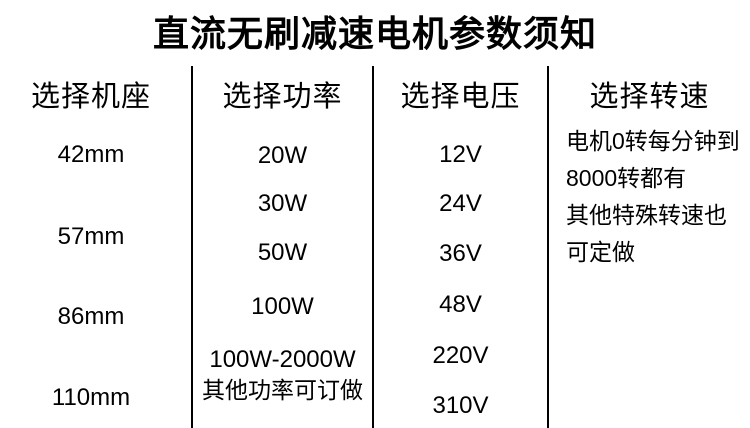 The height and width of the screenshot is (428, 750). I want to click on table-cell-voltage-310v: 310V, so click(460, 405).